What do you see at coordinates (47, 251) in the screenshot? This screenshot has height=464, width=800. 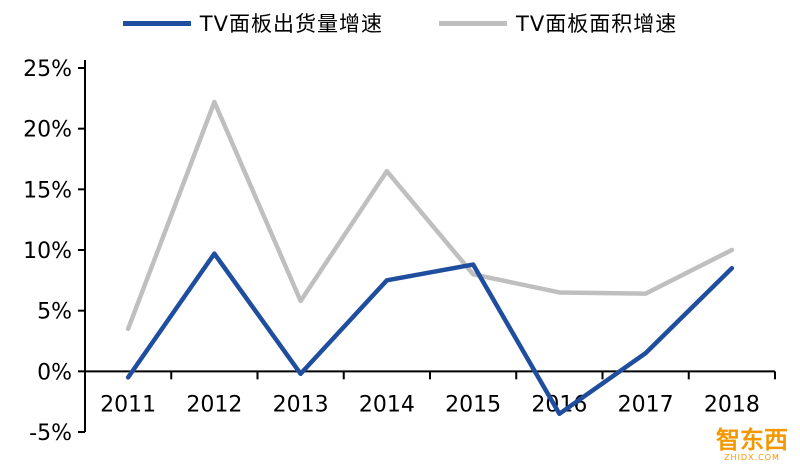 I see `svg-text: 10%` at bounding box center [47, 251].